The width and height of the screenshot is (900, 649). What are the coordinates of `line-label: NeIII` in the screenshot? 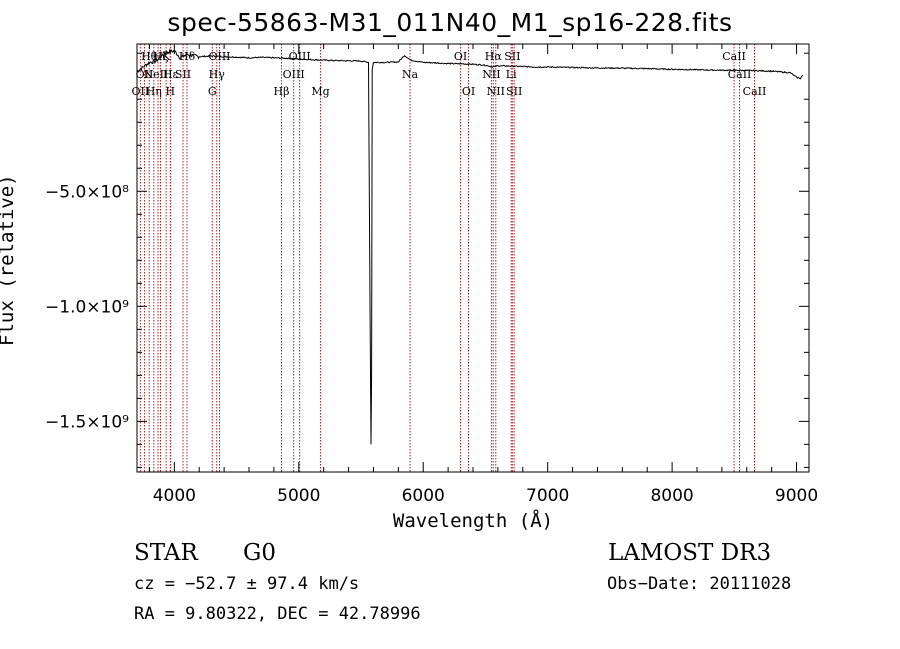 It's located at (157, 74).